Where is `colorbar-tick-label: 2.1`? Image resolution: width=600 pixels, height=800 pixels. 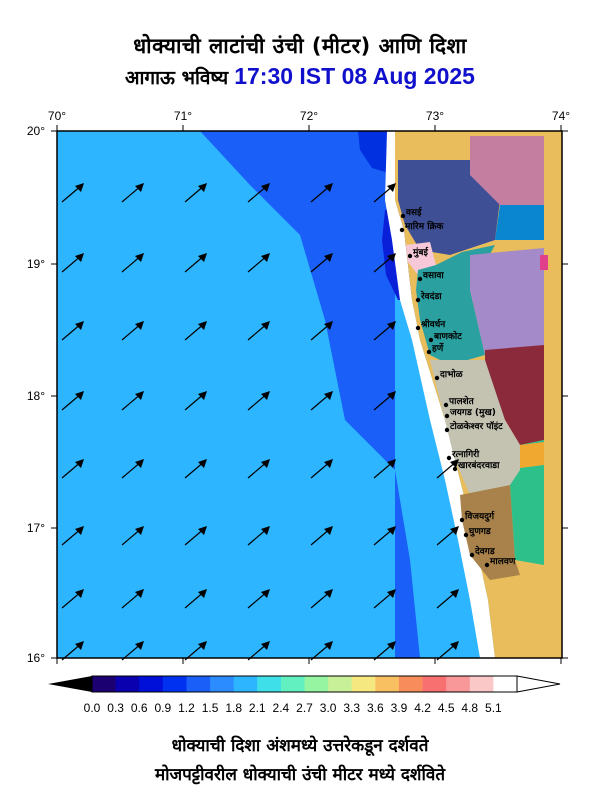
colorbar-tick-label: 2.1 is located at coordinates (257, 708).